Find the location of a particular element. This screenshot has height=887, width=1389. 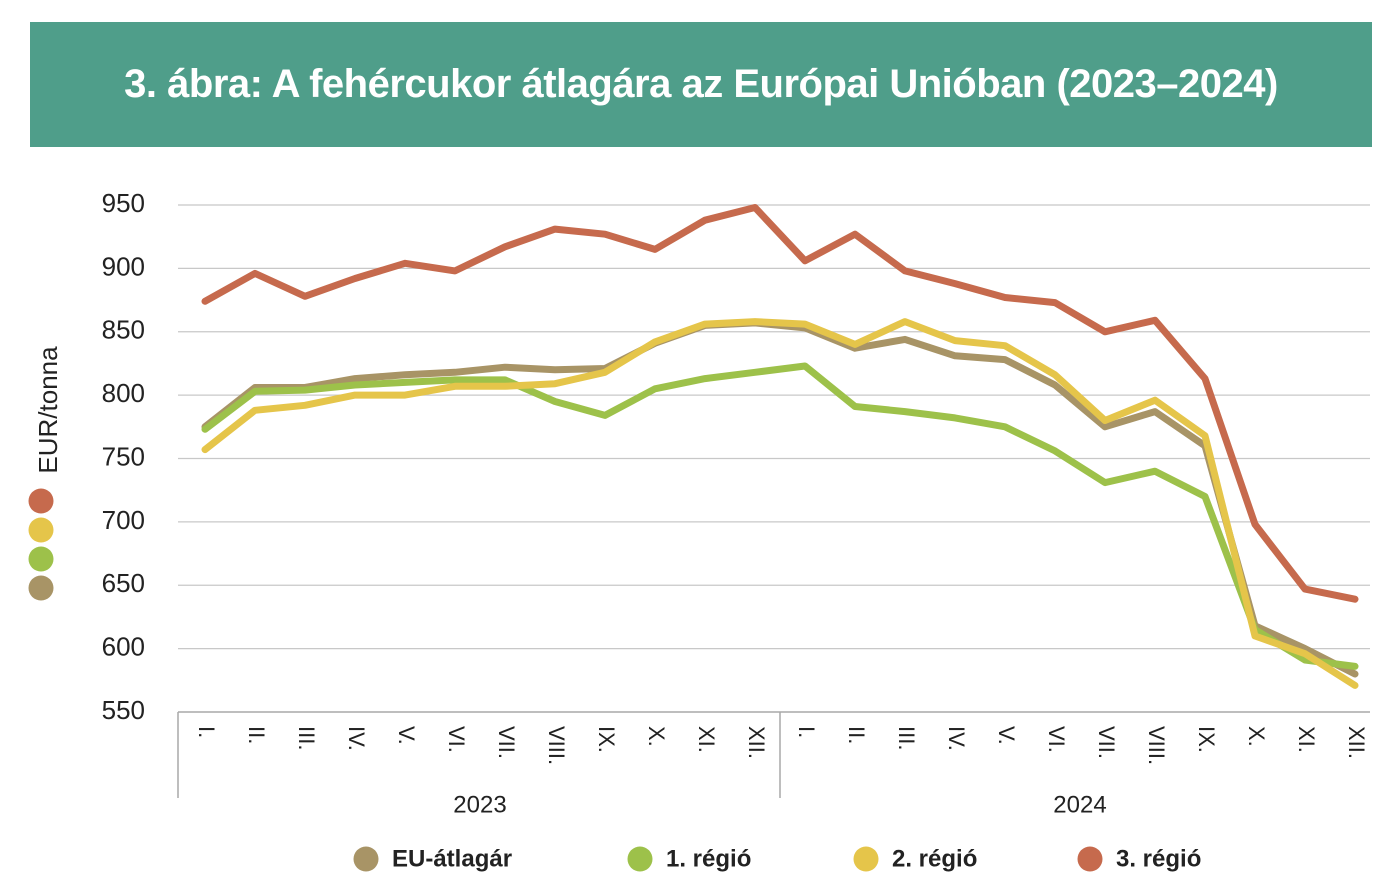

y-tick-label: 750 is located at coordinates (123, 456).